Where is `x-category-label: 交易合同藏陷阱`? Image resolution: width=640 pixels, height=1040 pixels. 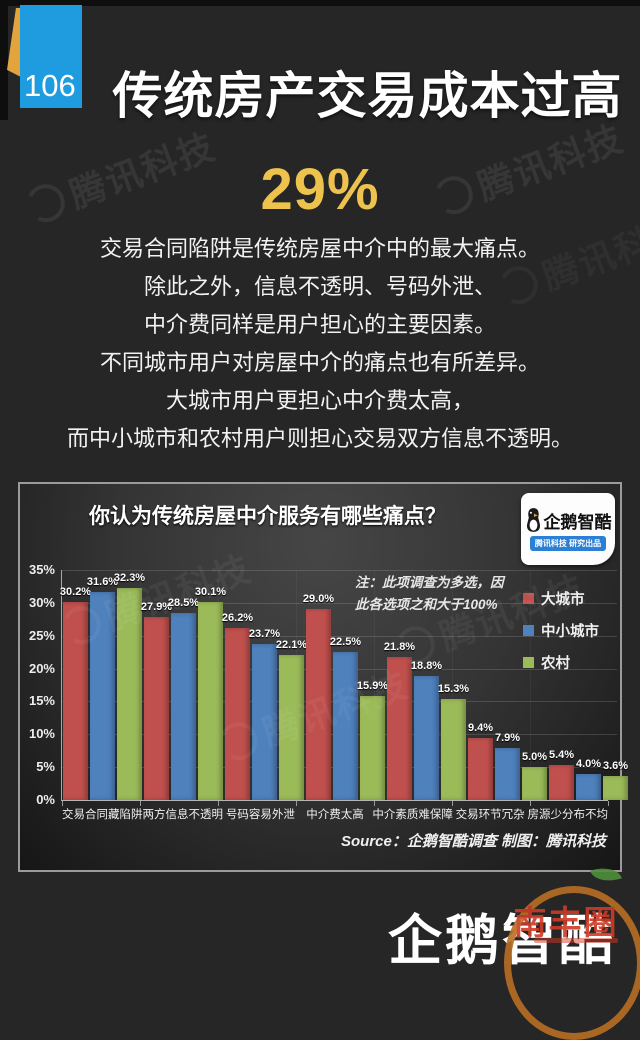
x-category-label: 交易合同藏陷阱 is located at coordinates (102, 815).